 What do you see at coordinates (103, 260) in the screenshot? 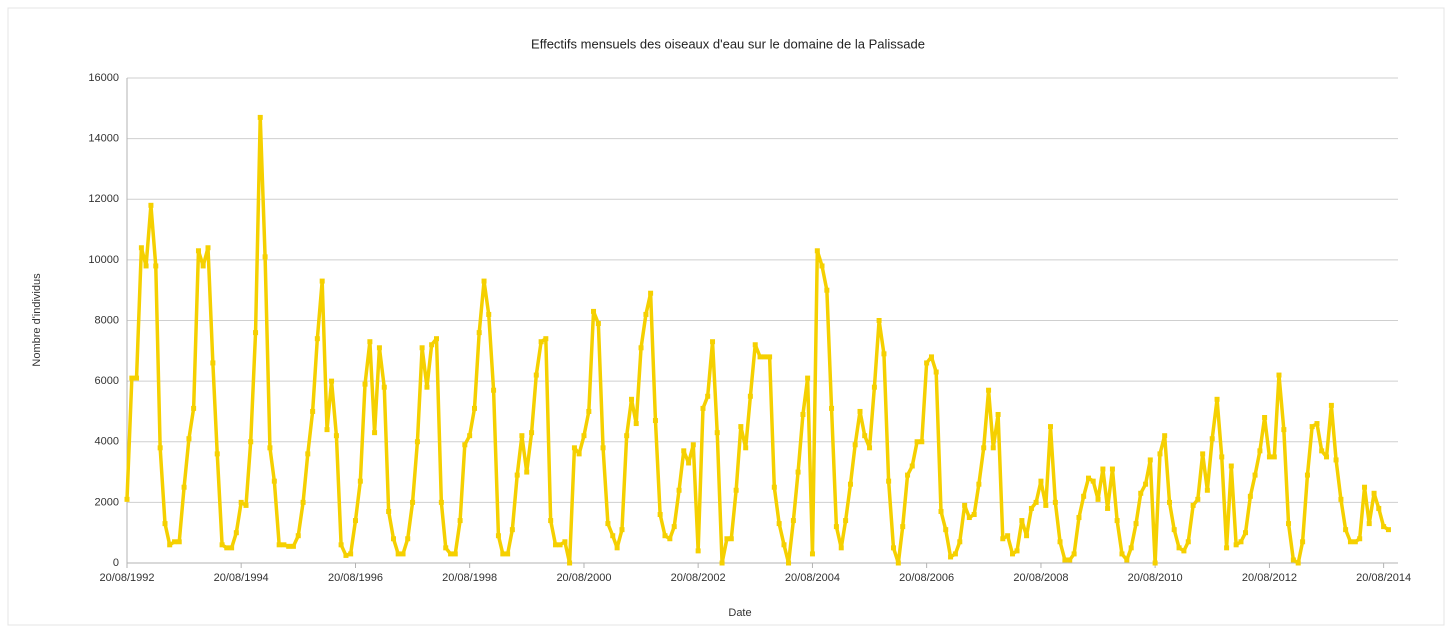
I see `y-tick-label: 10000` at bounding box center [103, 260].